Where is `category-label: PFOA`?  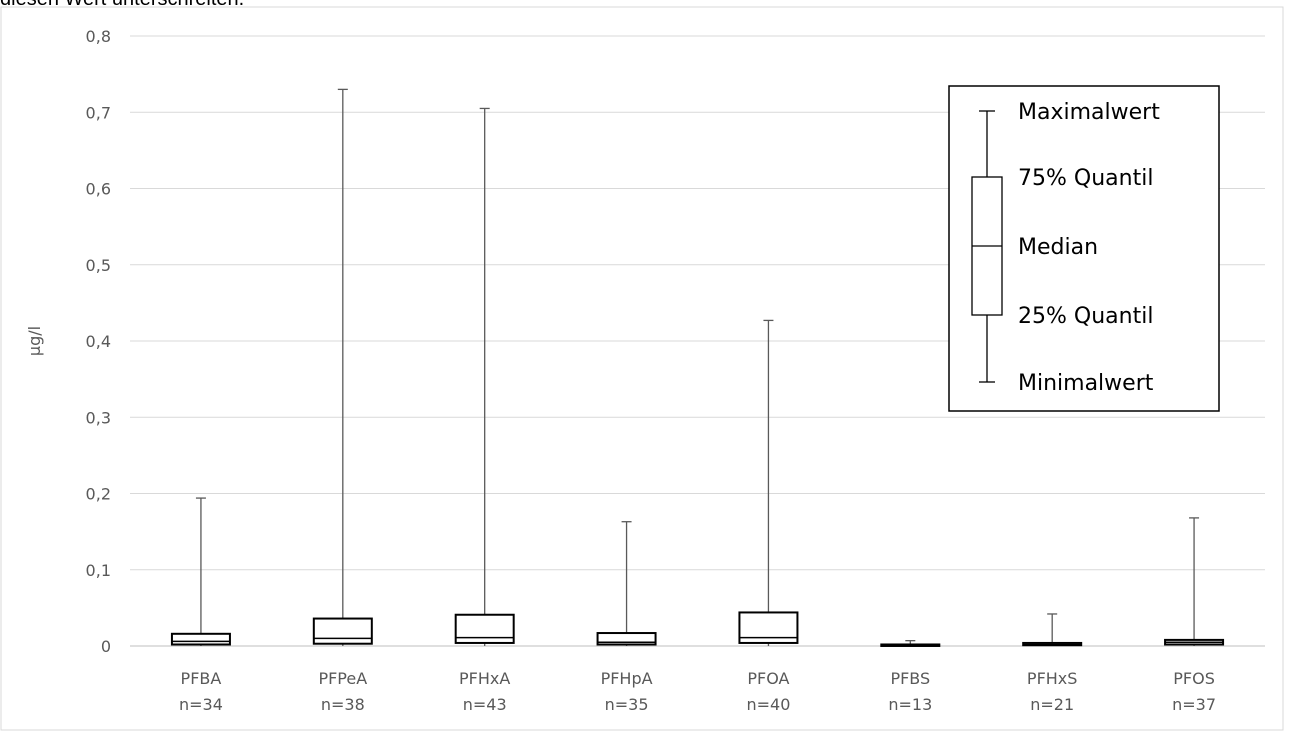 category-label: PFOA is located at coordinates (768, 678).